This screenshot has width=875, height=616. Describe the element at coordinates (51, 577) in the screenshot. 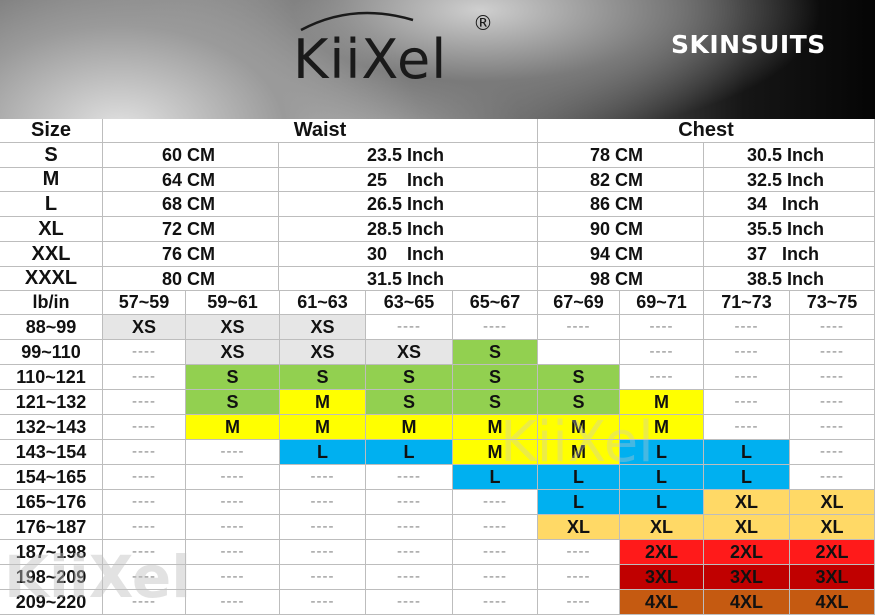

I see `weight-range-label: 198~209` at that location.